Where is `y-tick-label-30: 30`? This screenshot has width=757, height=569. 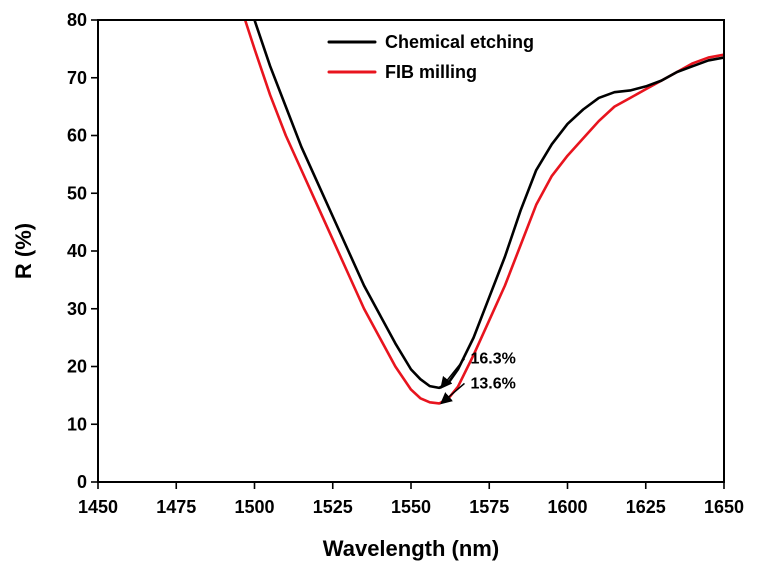
y-tick-label-30: 30 is located at coordinates (77, 309).